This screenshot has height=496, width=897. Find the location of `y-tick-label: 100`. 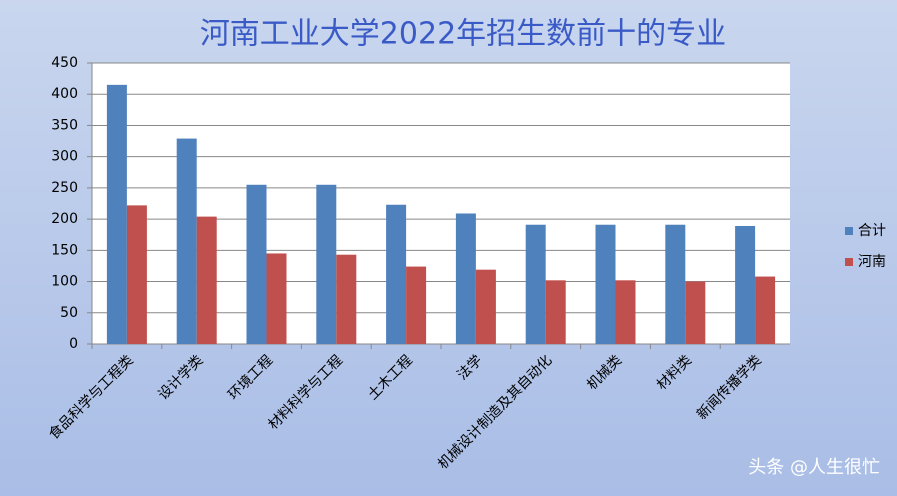

y-tick-label: 100 is located at coordinates (64, 282).